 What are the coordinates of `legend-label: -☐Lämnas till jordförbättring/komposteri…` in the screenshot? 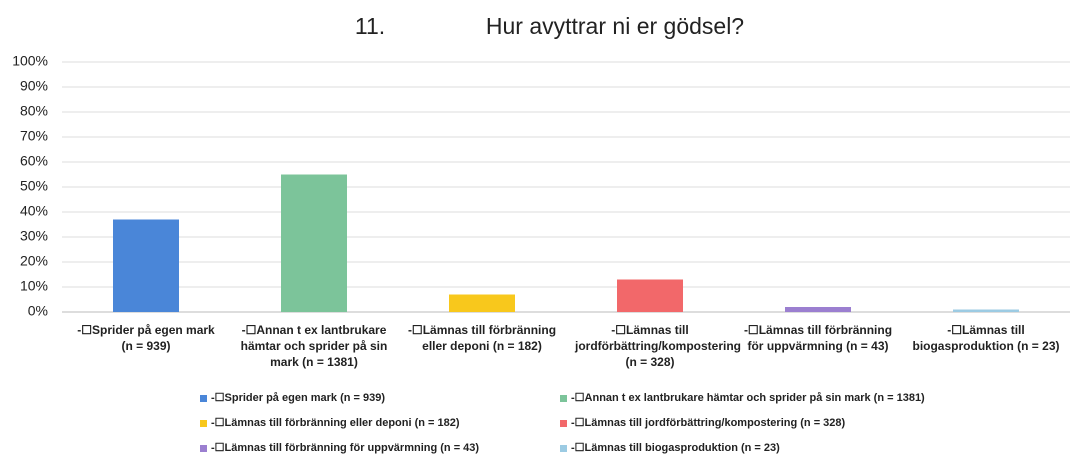 It's located at (708, 423).